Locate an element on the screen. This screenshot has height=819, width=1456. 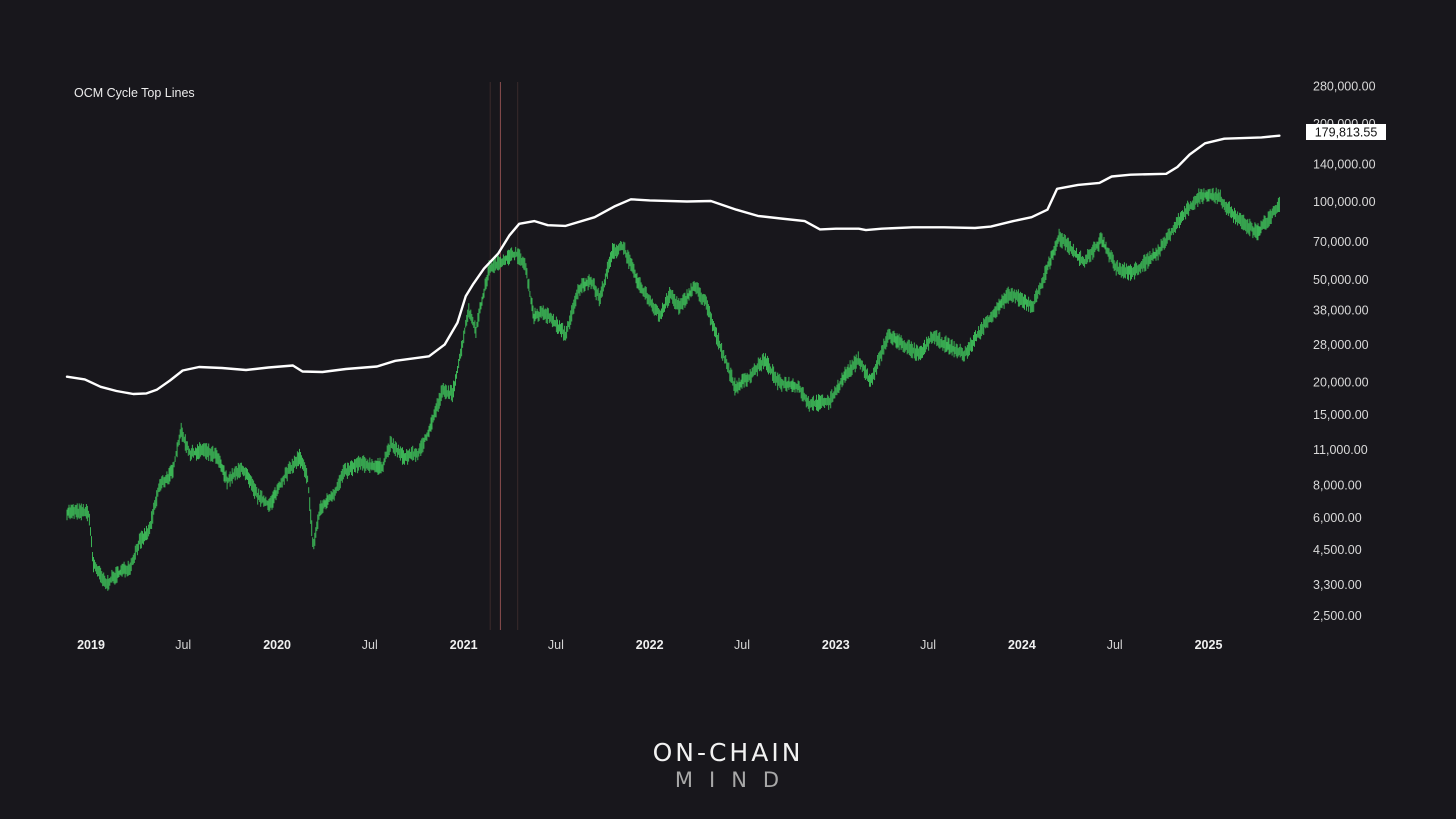
y-tick-label: 4,500.00 is located at coordinates (1337, 550).